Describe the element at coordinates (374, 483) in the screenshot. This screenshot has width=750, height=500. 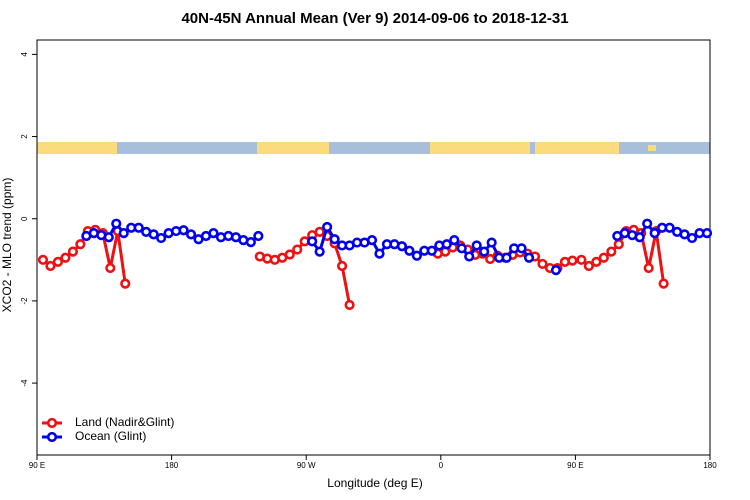
I see `x-axis-label: Longitude (deg E)` at that location.